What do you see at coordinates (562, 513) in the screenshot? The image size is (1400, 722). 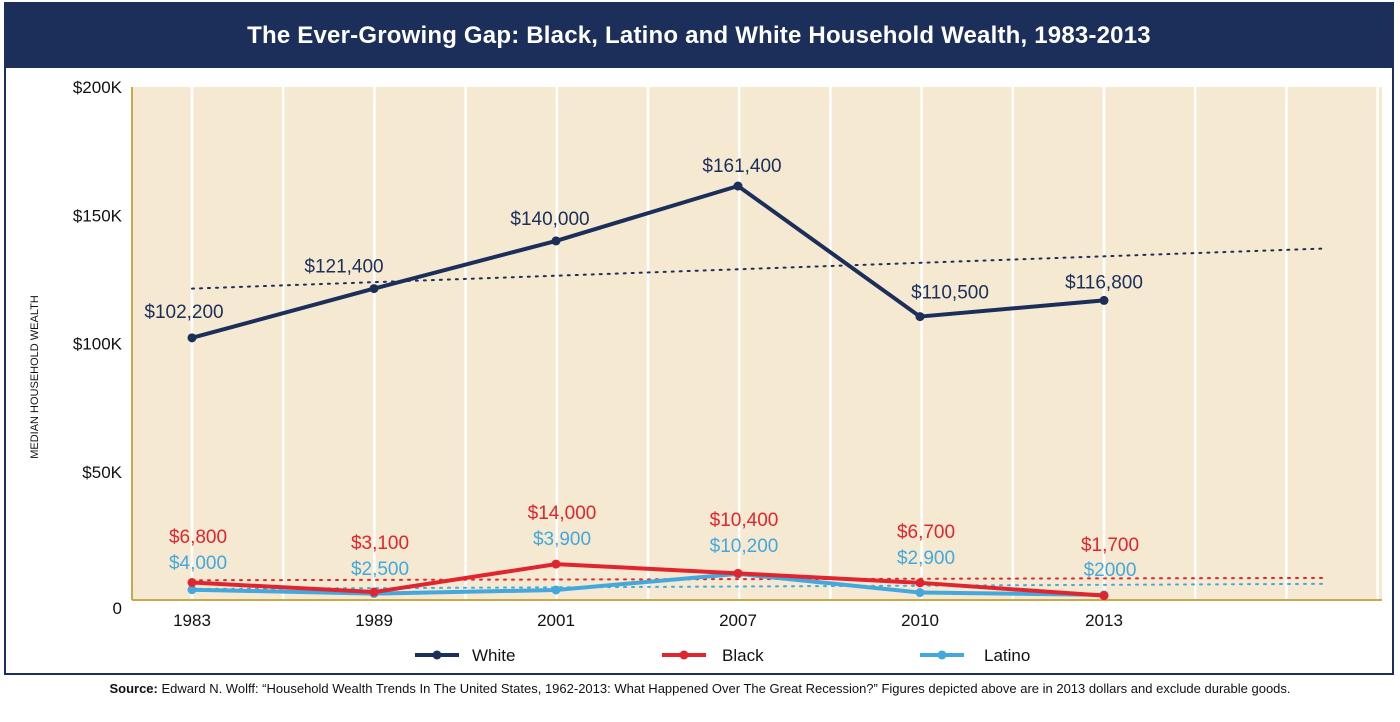 I see `data-label-black: $14,000` at bounding box center [562, 513].